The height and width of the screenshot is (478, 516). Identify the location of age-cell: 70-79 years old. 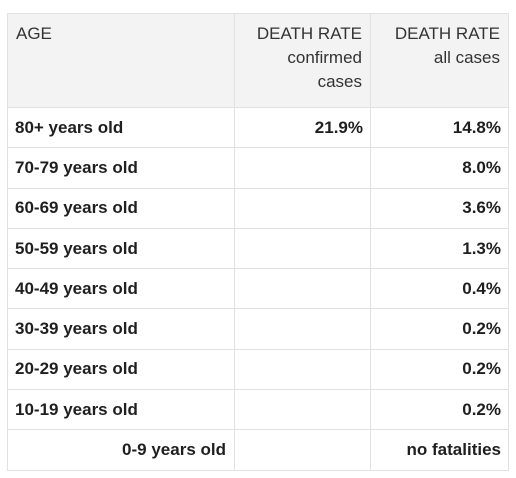
(121, 168).